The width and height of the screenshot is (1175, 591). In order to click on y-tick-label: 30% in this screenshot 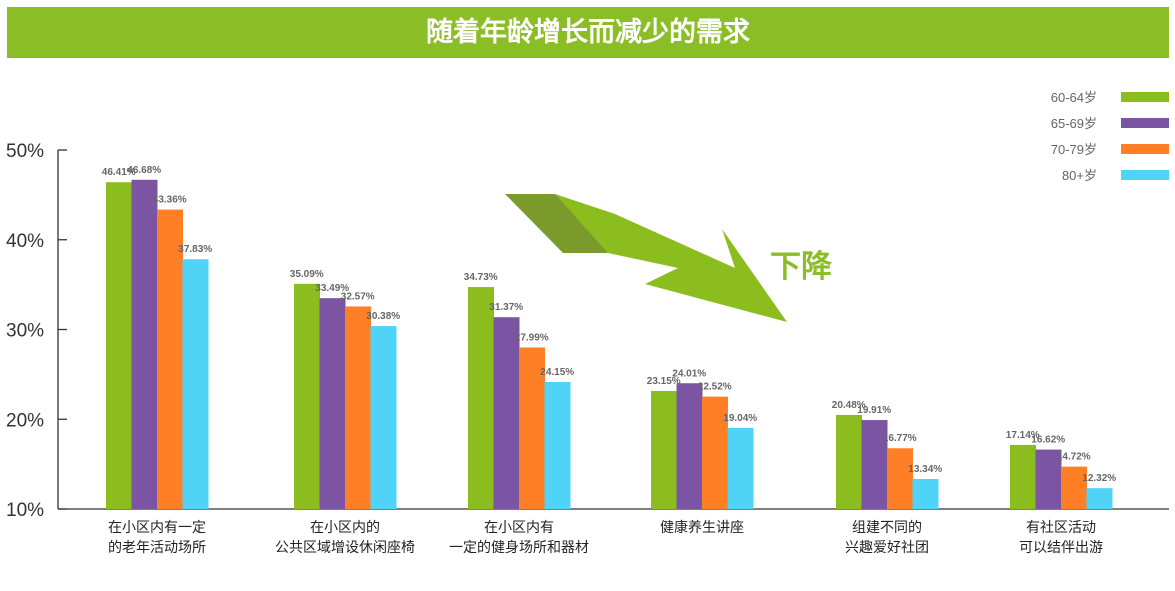, I will do `click(25, 331)`.